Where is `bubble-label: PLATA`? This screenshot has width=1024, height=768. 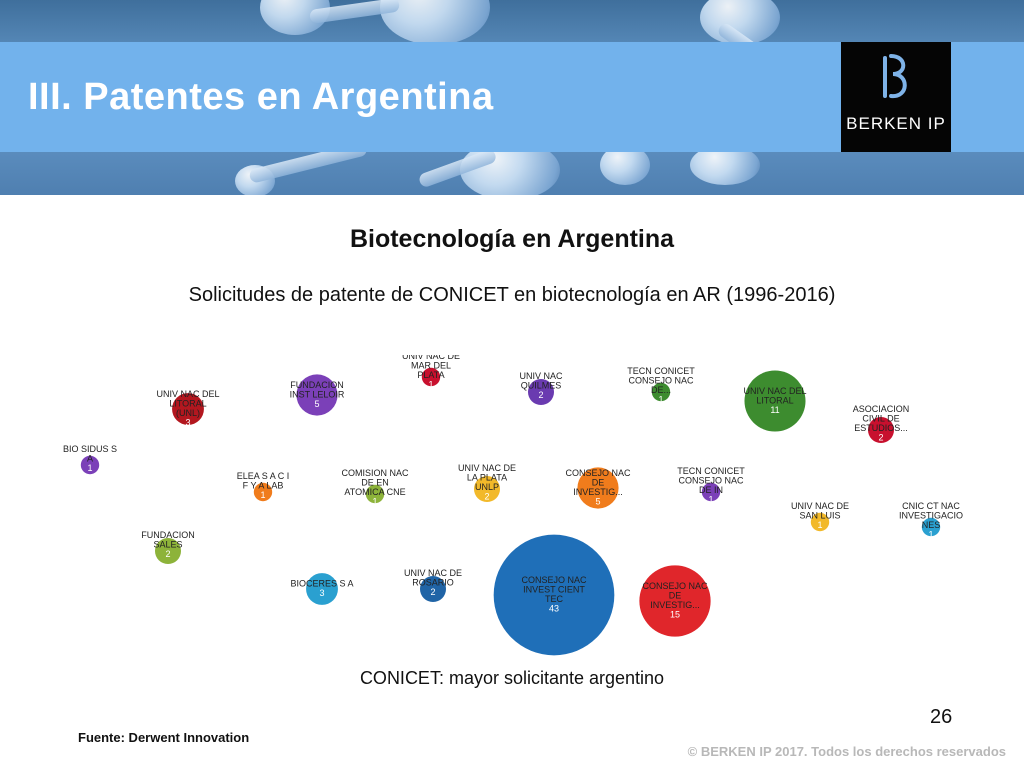
bubble-label: PLATA is located at coordinates (430, 375).